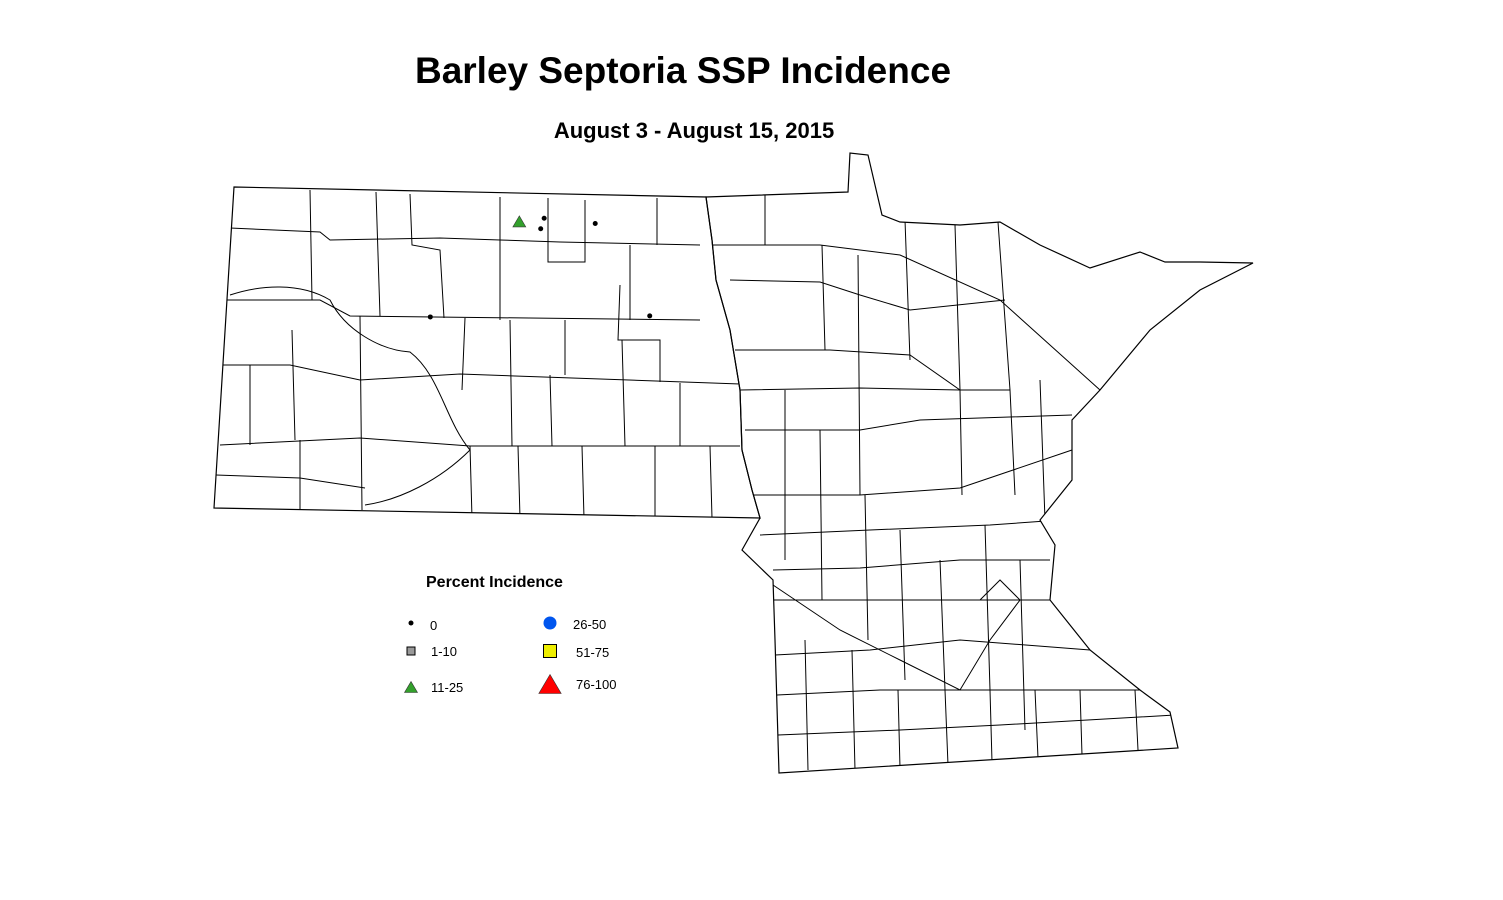 The height and width of the screenshot is (900, 1503). What do you see at coordinates (694, 130) in the screenshot?
I see `map-subtitle: August 3 - August 15, 2015` at bounding box center [694, 130].